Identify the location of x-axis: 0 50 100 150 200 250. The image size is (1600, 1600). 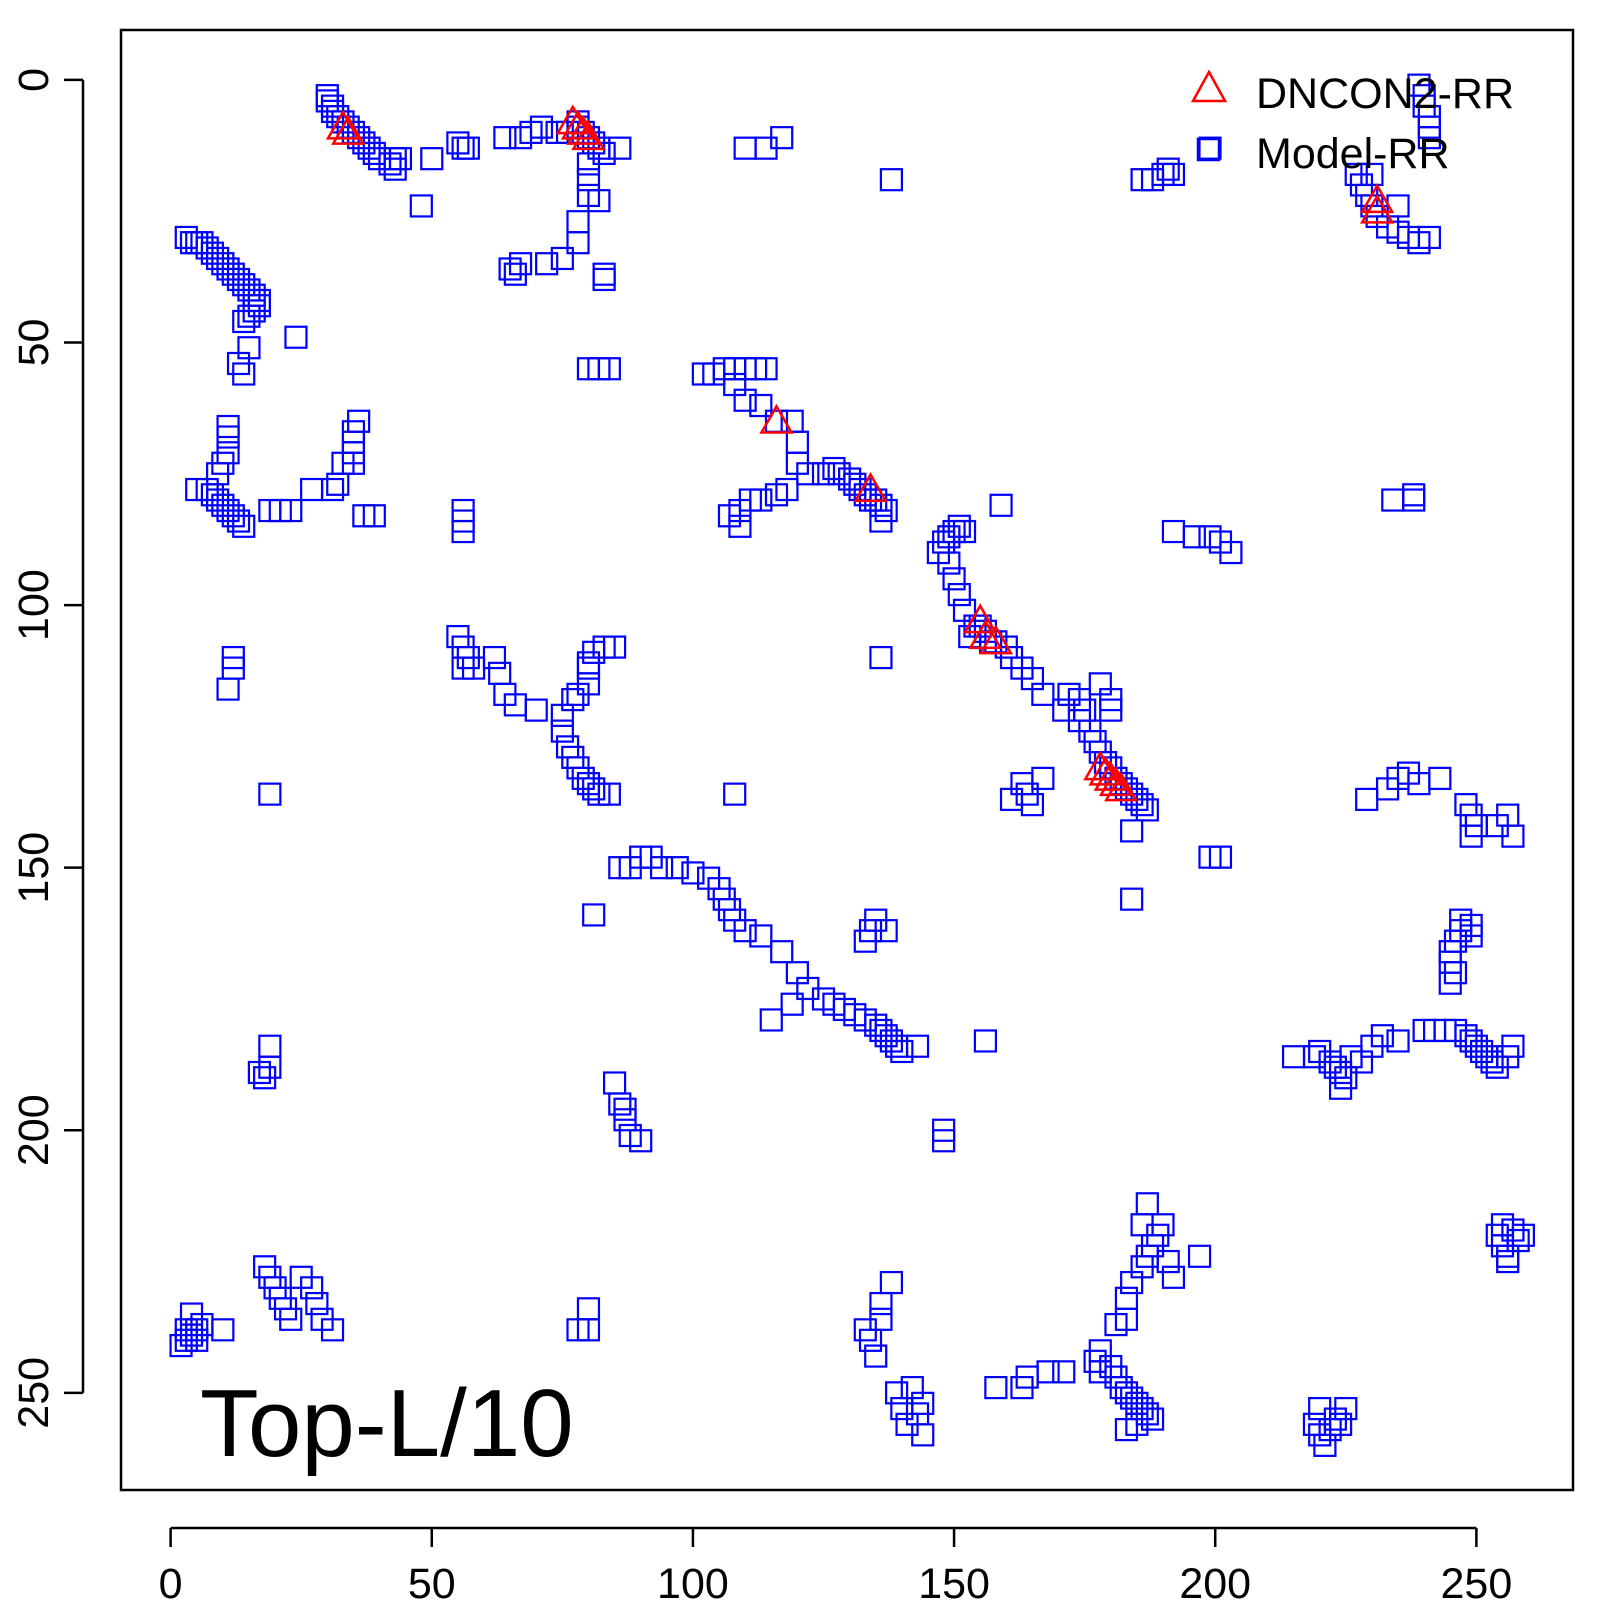
(835, 1563).